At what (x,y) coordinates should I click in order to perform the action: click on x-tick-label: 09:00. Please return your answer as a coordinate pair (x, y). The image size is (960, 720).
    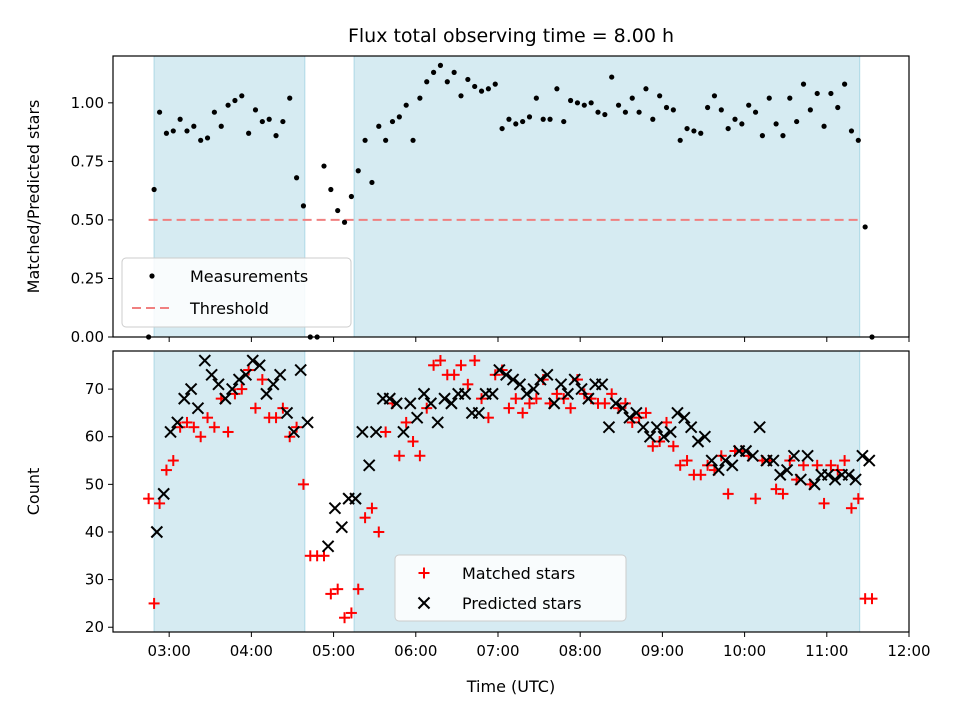
    Looking at the image, I should click on (662, 651).